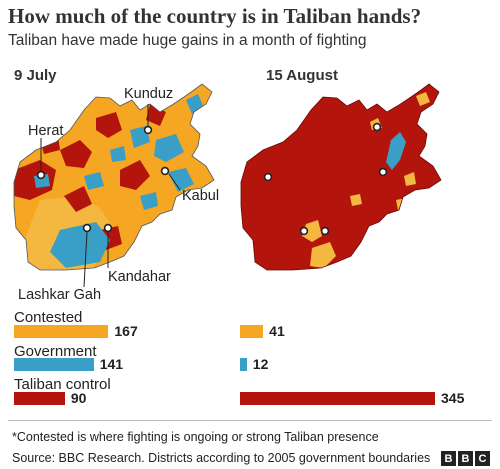  Describe the element at coordinates (35, 75) in the screenshot. I see `map-date-left: 9 July` at that location.